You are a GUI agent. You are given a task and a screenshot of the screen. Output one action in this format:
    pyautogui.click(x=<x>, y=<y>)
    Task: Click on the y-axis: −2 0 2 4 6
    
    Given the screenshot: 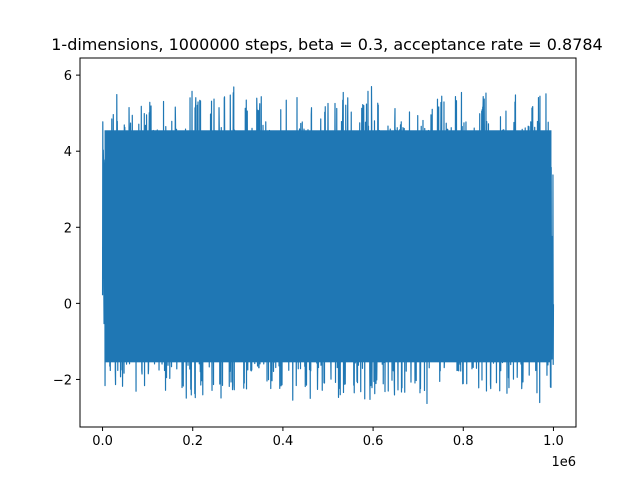 What is the action you would take?
    pyautogui.click(x=66, y=228)
    